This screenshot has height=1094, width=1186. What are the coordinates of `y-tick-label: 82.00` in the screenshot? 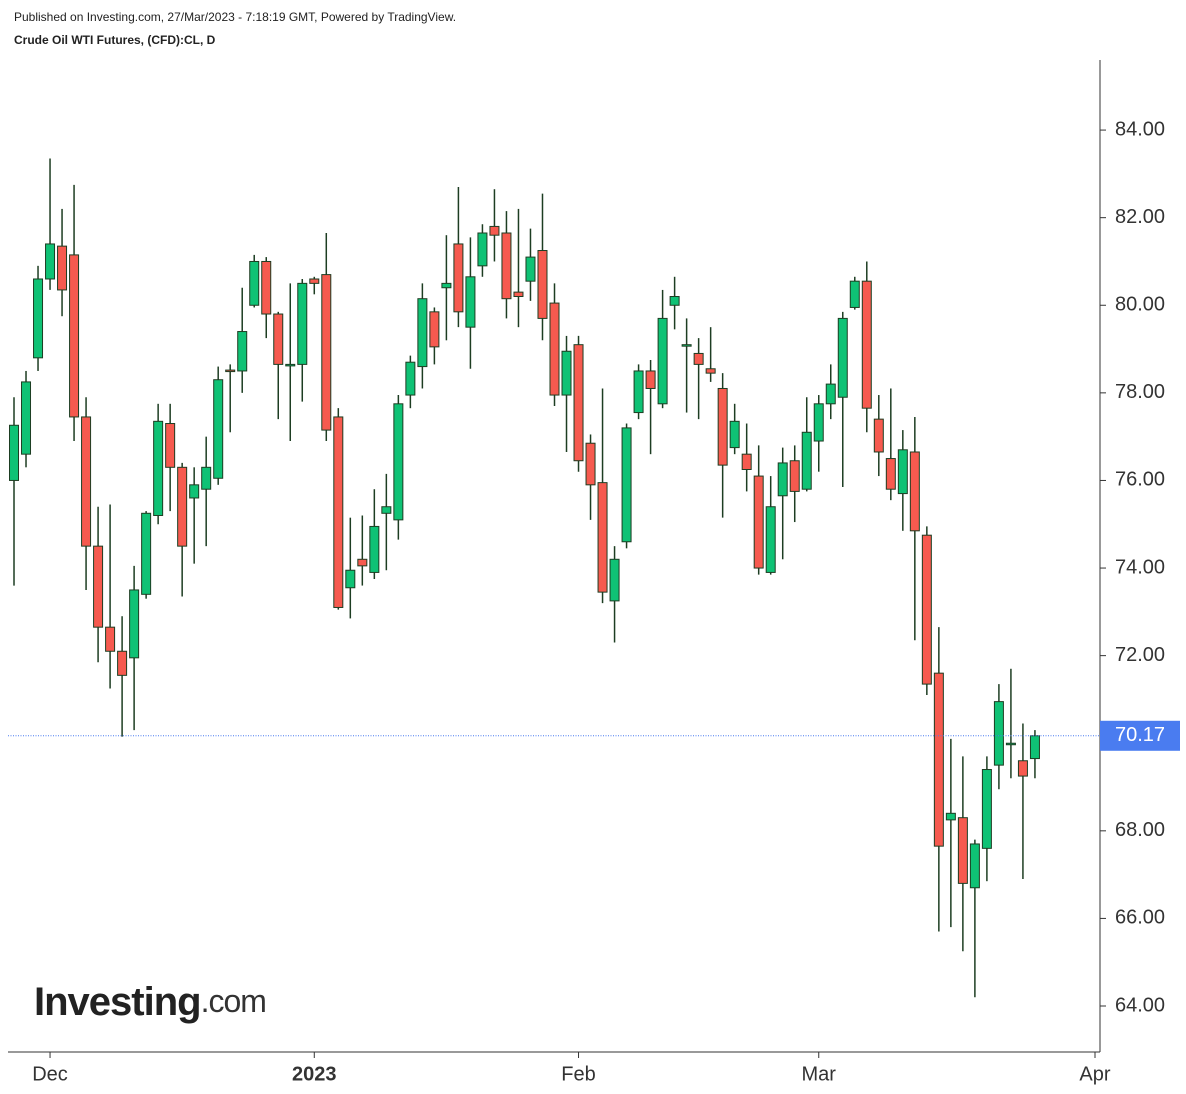 It's located at (1140, 217).